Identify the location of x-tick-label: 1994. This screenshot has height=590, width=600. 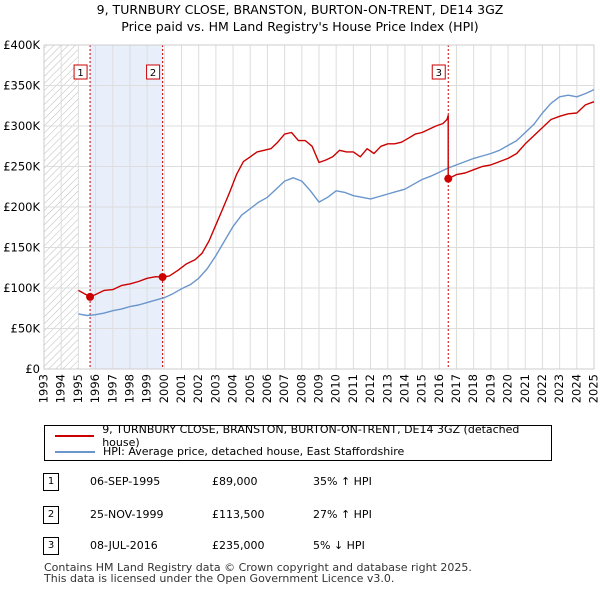
(61, 388).